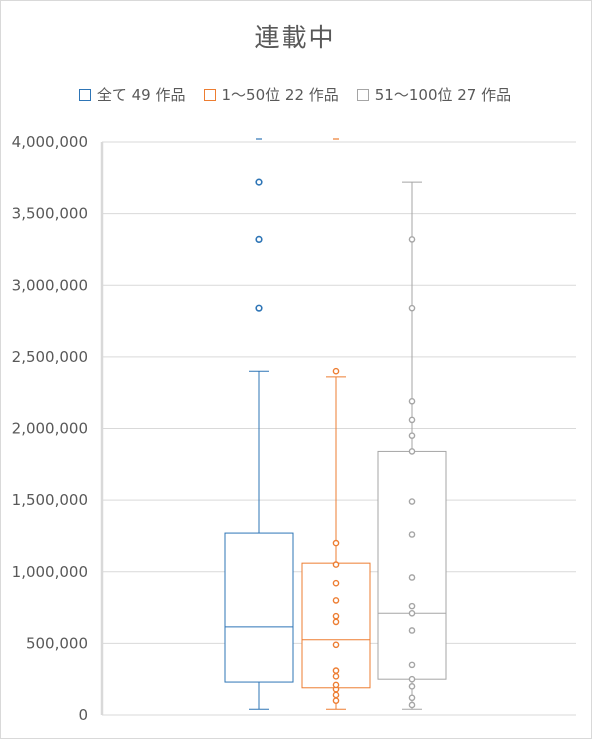 The image size is (592, 739). I want to click on legend: 全て 49 作品 1～50位 22 作品 51～100位 27 作品, so click(295, 94).